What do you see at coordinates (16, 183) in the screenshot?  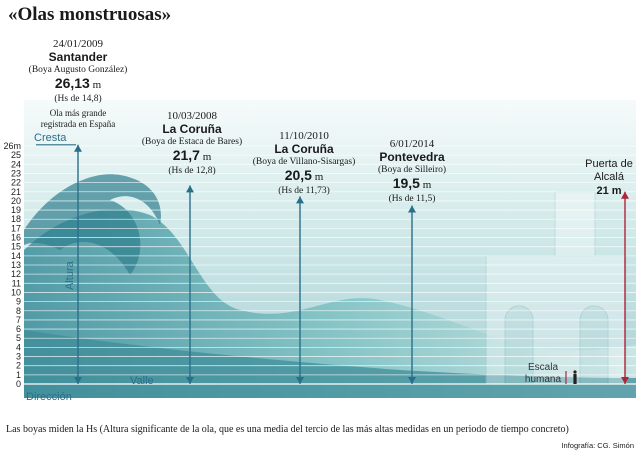 I see `y-tick-label: 22` at bounding box center [16, 183].